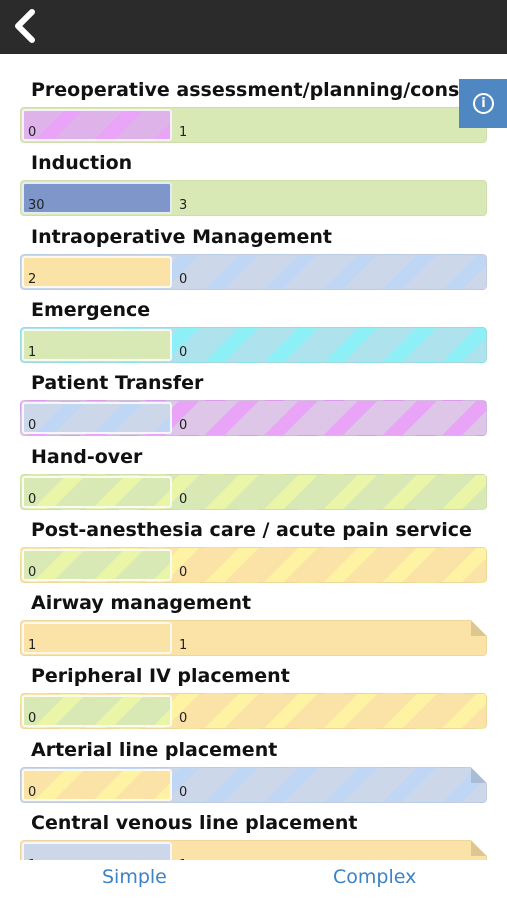  Describe the element at coordinates (253, 700) in the screenshot. I see `procedure-item: Peripheral IV placement 0 0` at that location.